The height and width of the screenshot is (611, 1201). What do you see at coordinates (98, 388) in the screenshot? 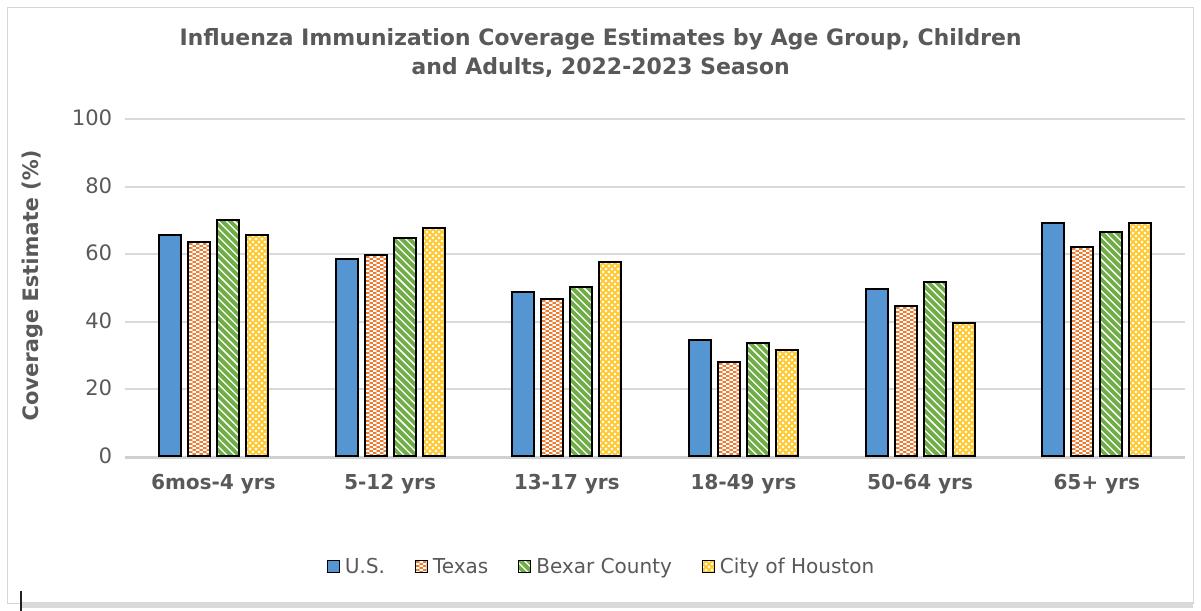
I see `y-tick-label-20: 20` at bounding box center [98, 388].